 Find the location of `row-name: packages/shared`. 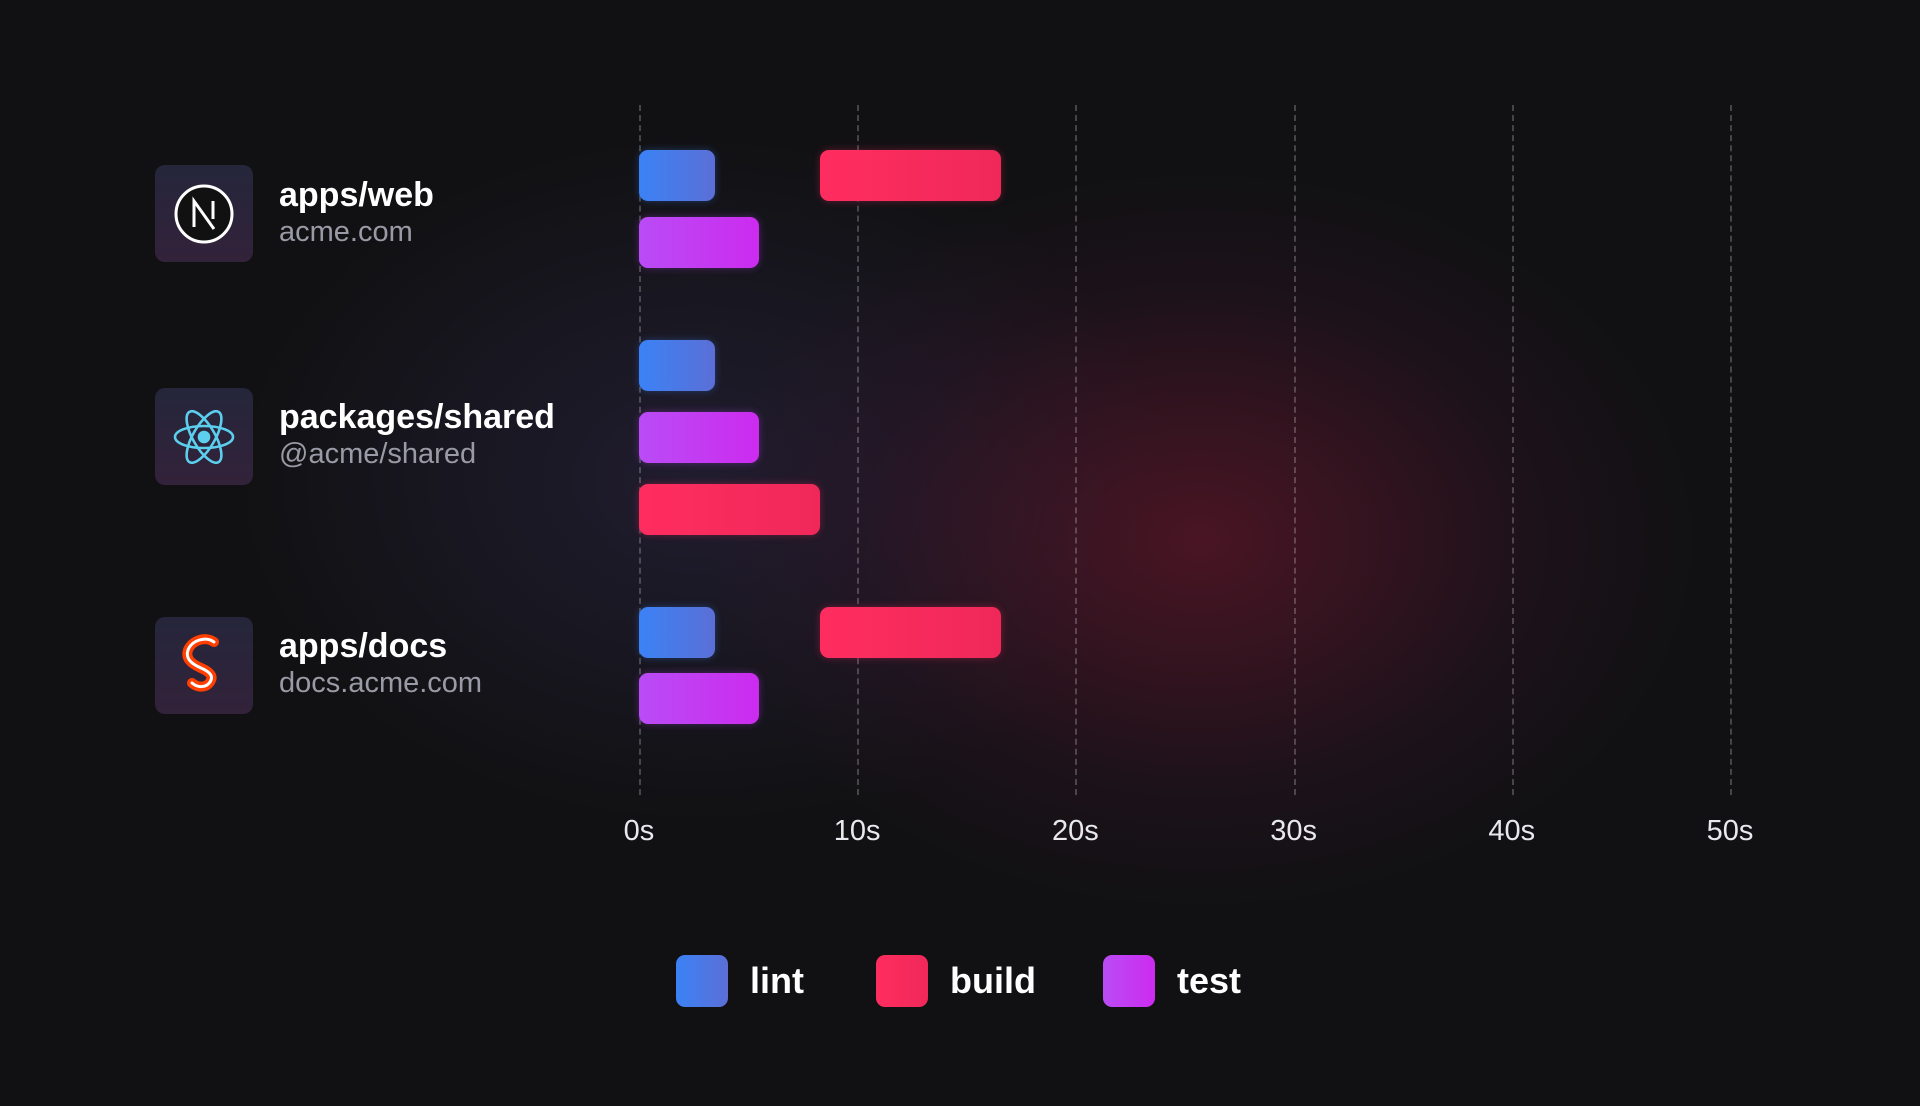

row-name: packages/shared is located at coordinates (417, 417).